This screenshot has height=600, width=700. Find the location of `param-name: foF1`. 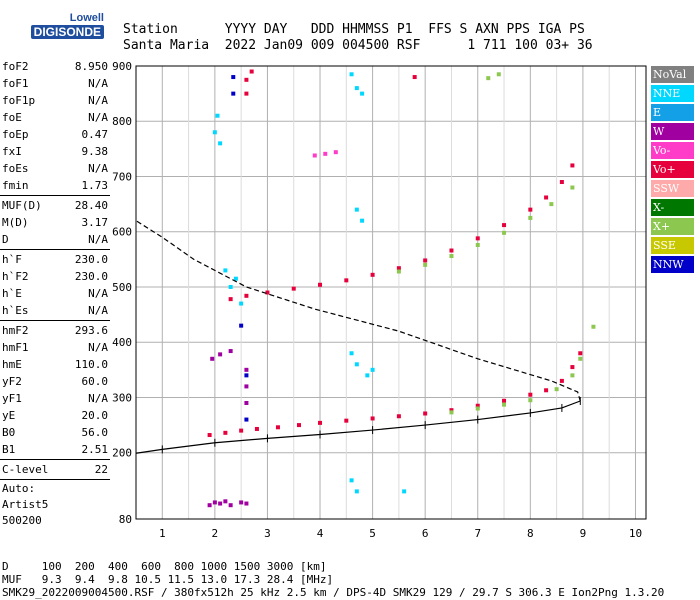

param-name: foF1 is located at coordinates (15, 83).